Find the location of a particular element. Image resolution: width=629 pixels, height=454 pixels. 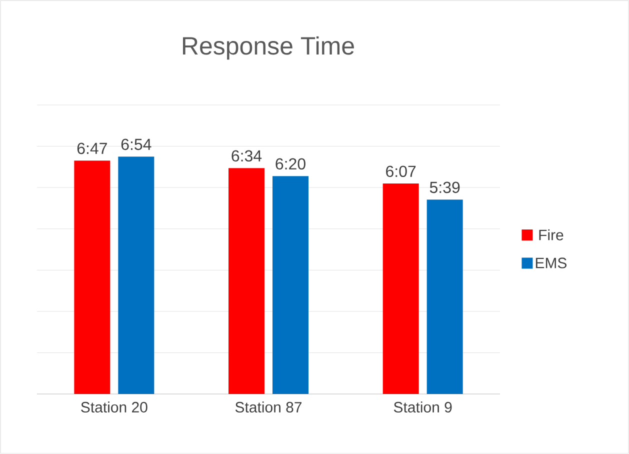

data-label: 6:54 is located at coordinates (136, 144).